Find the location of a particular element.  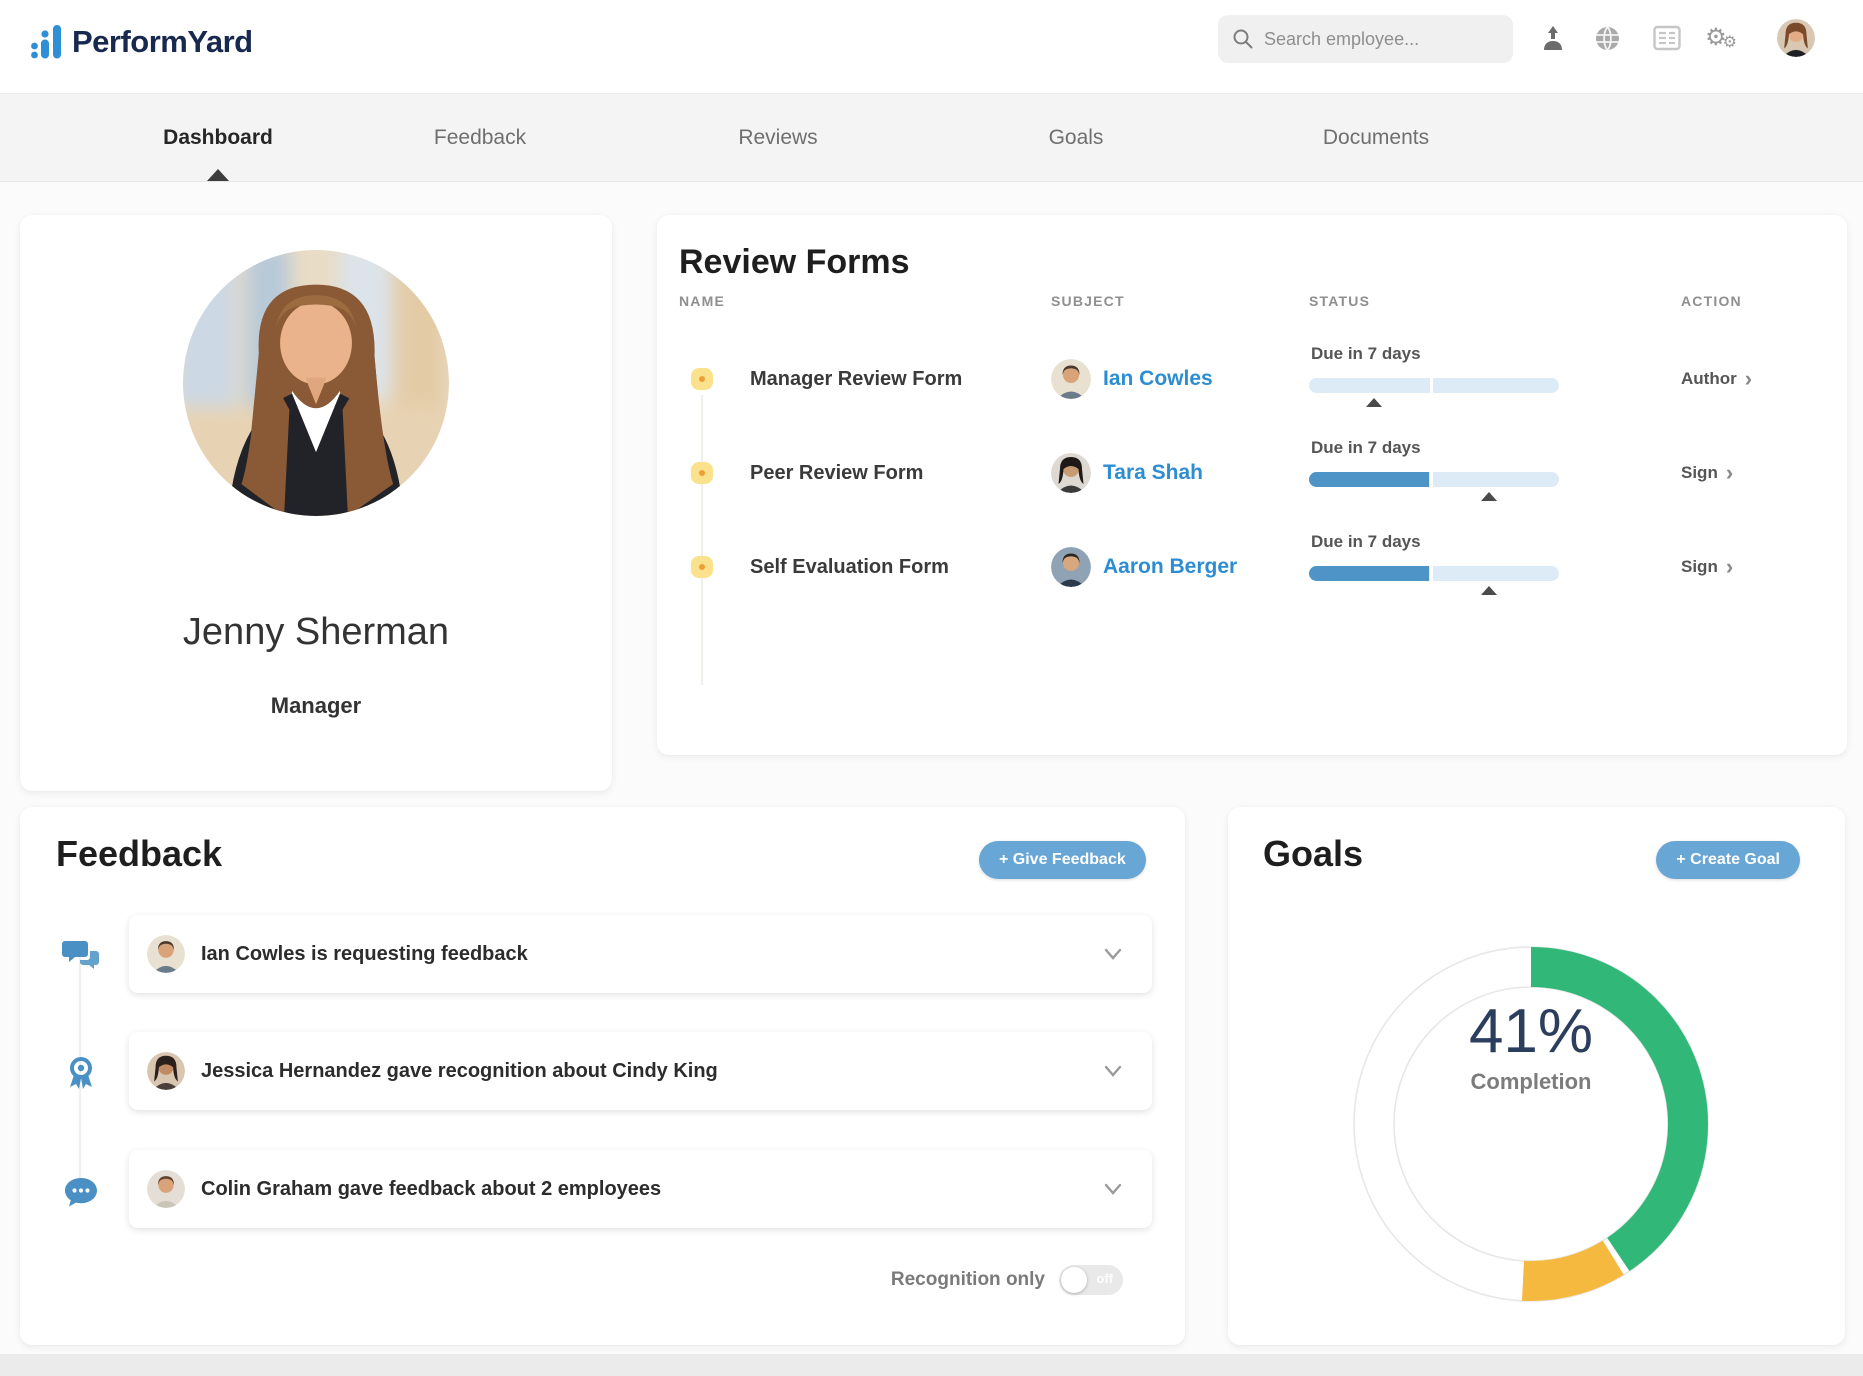

column-header-action: ACTION is located at coordinates (1711, 301).